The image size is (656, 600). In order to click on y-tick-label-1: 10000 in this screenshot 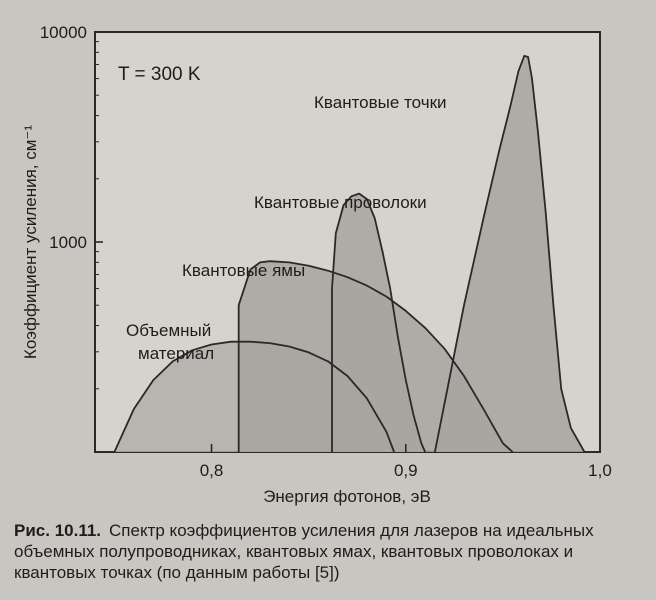, I will do `click(63, 32)`.